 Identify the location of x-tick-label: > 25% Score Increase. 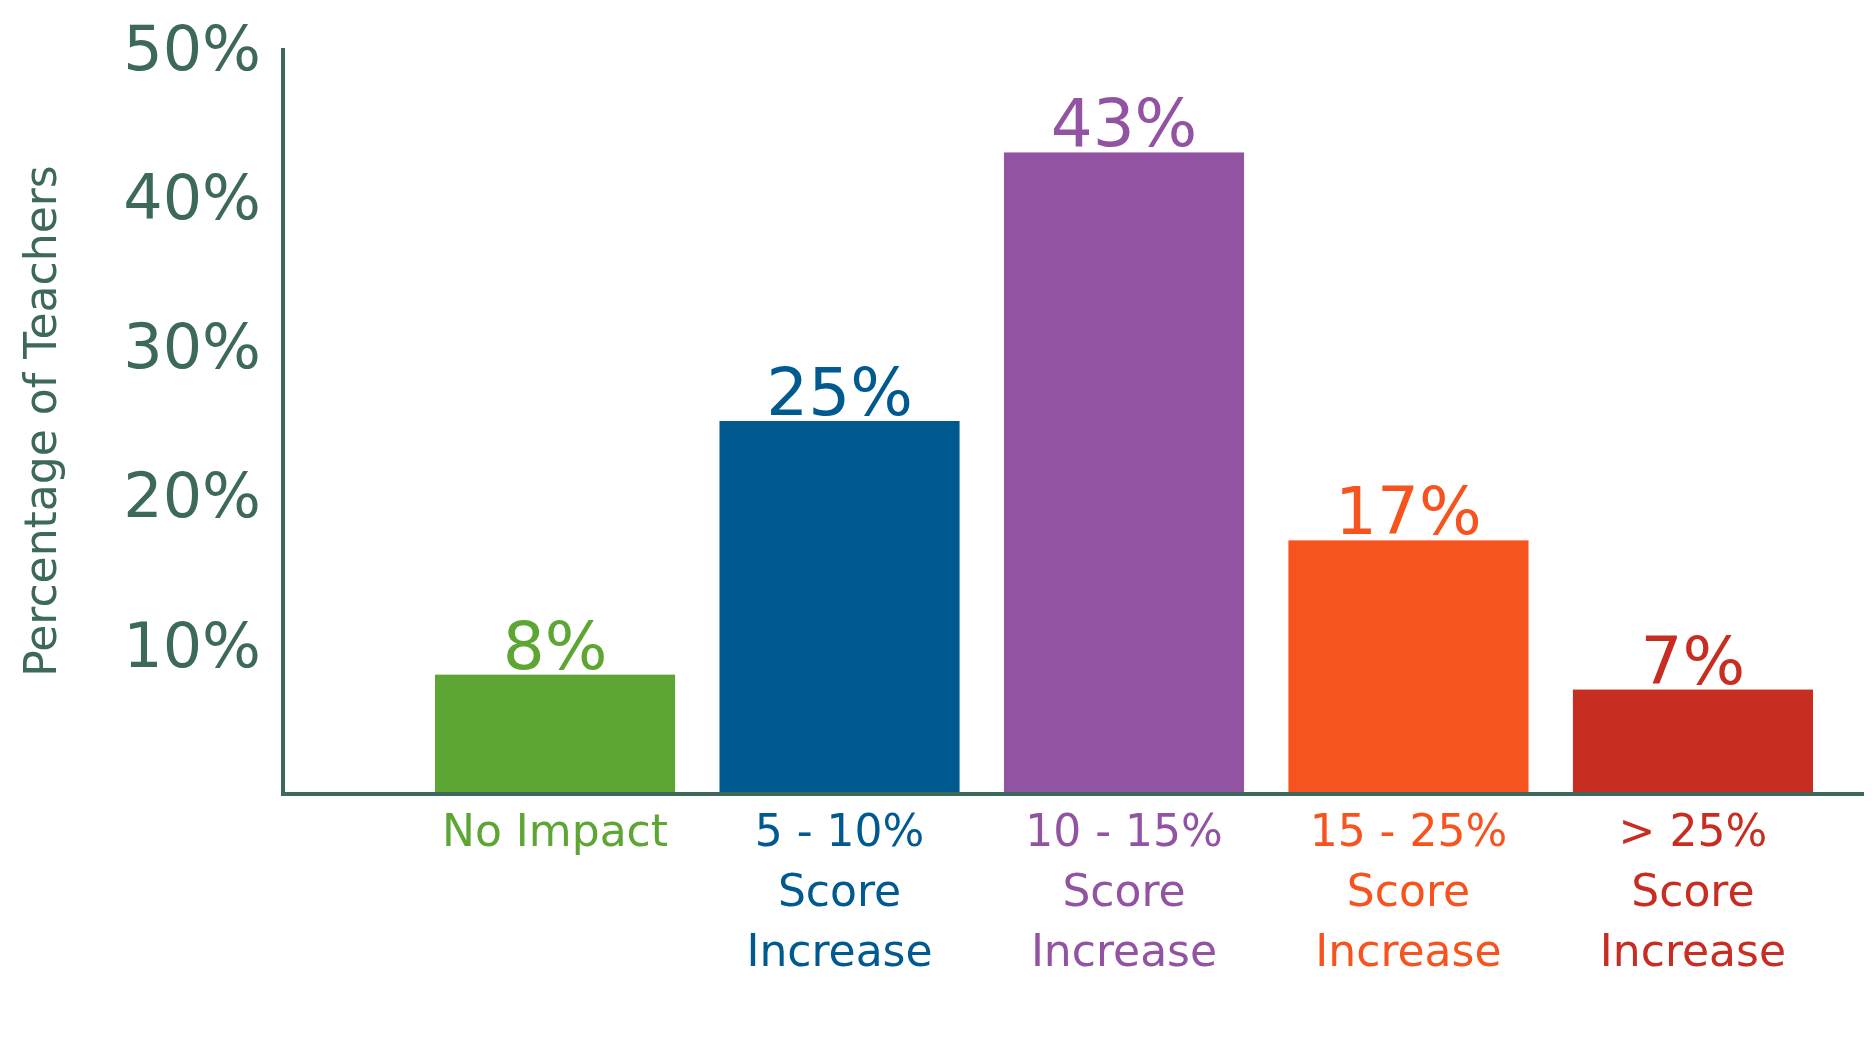
(1693, 890).